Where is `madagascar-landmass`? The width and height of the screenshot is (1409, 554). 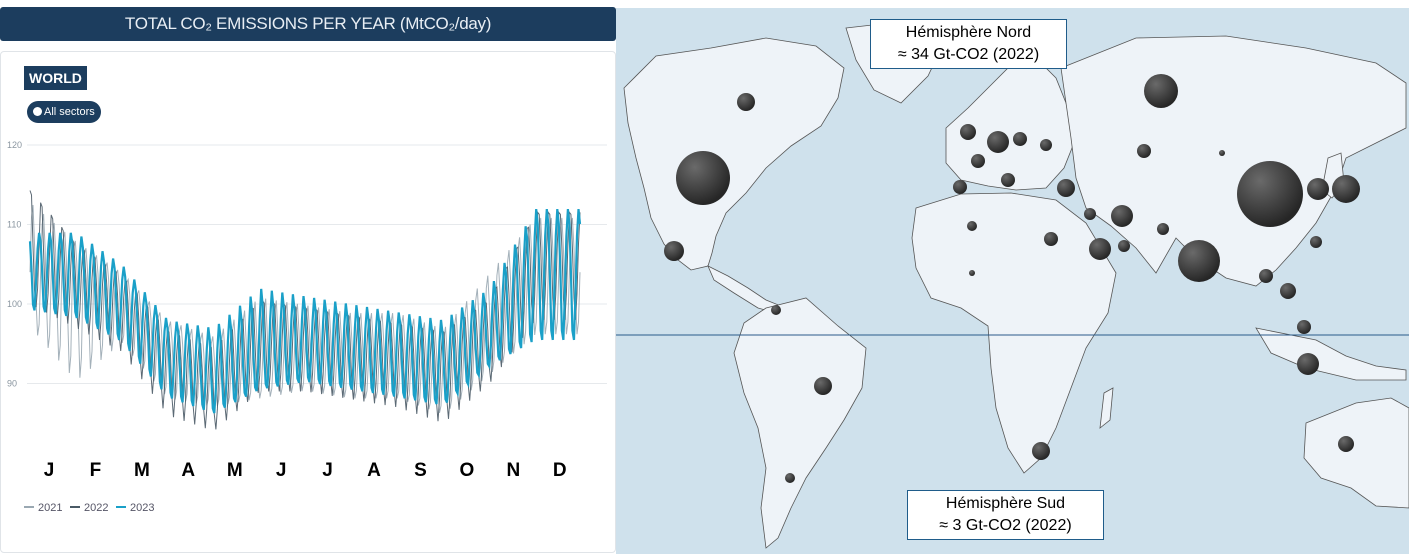
madagascar-landmass is located at coordinates (1106, 408).